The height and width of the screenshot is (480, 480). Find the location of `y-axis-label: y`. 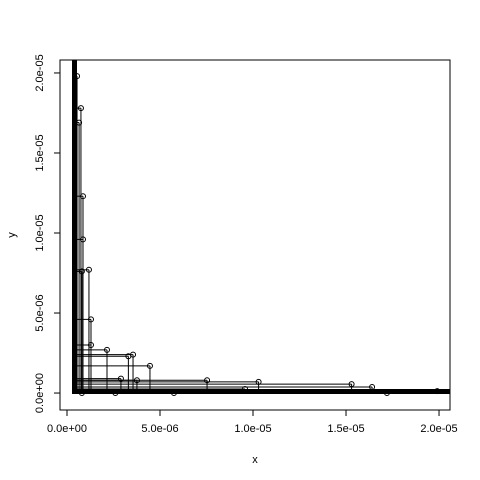

y-axis-label: y is located at coordinates (12, 235).